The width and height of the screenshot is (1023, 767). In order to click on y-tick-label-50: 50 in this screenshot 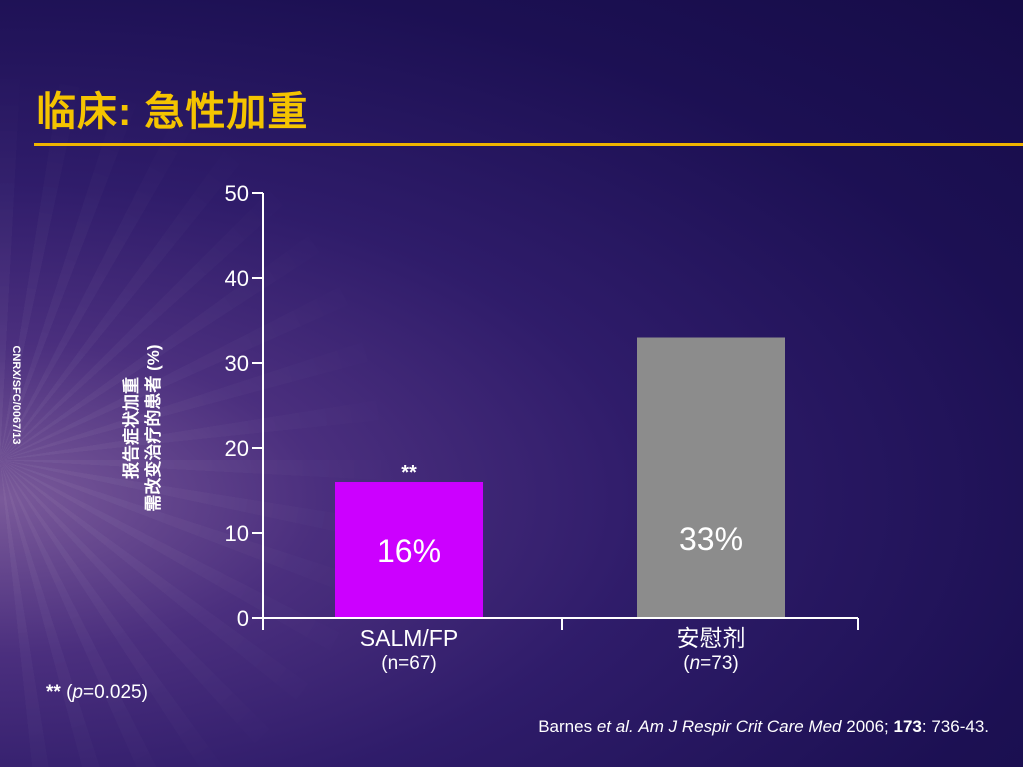, I will do `click(237, 193)`.